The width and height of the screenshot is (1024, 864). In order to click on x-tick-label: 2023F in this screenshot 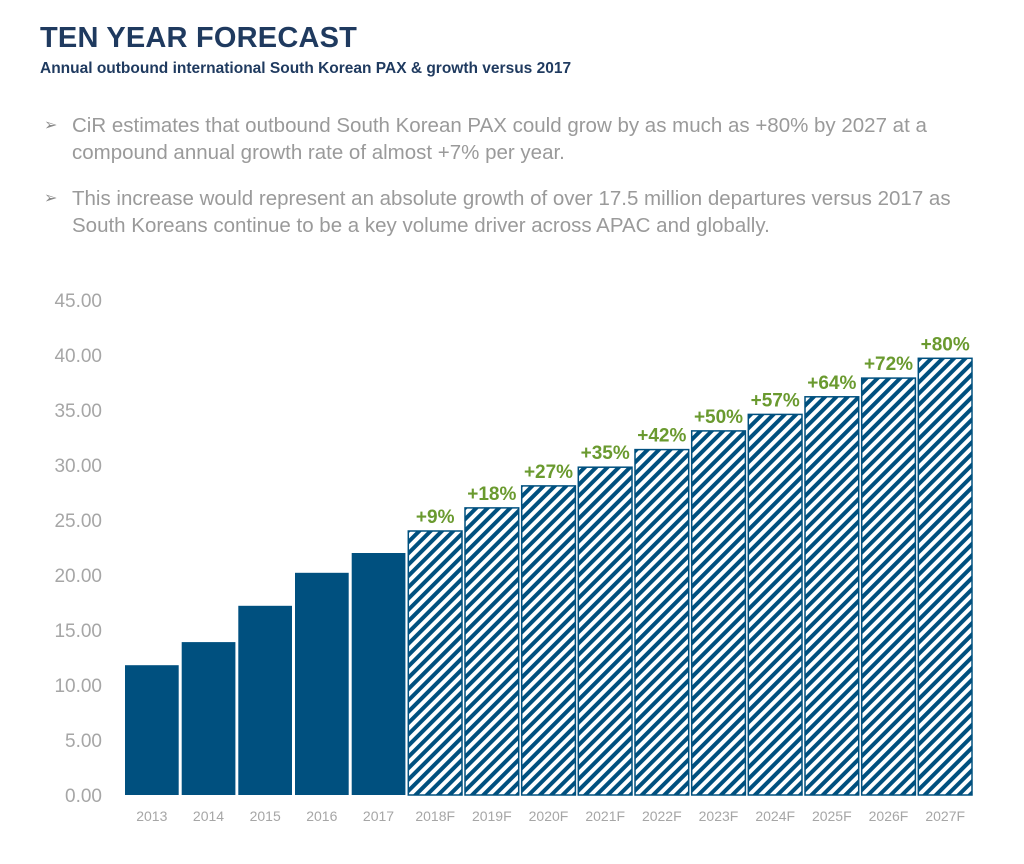, I will do `click(719, 816)`.